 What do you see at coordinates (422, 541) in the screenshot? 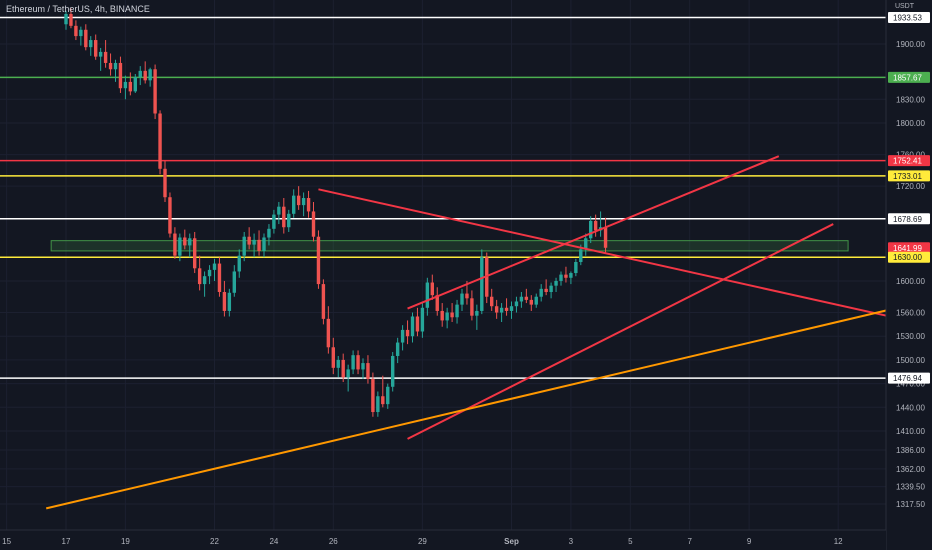
I see `x-tick-label: 29` at bounding box center [422, 541].